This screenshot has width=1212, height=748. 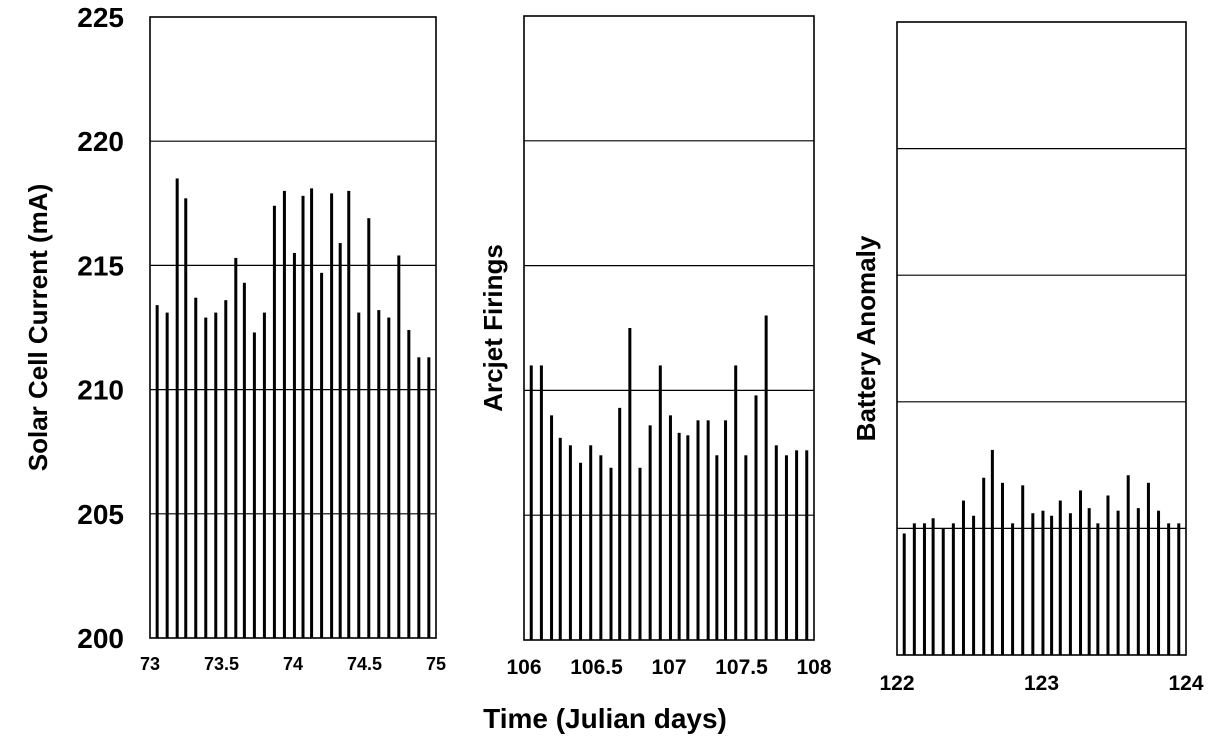 I want to click on x-tick-label: 73, so click(x=150, y=664).